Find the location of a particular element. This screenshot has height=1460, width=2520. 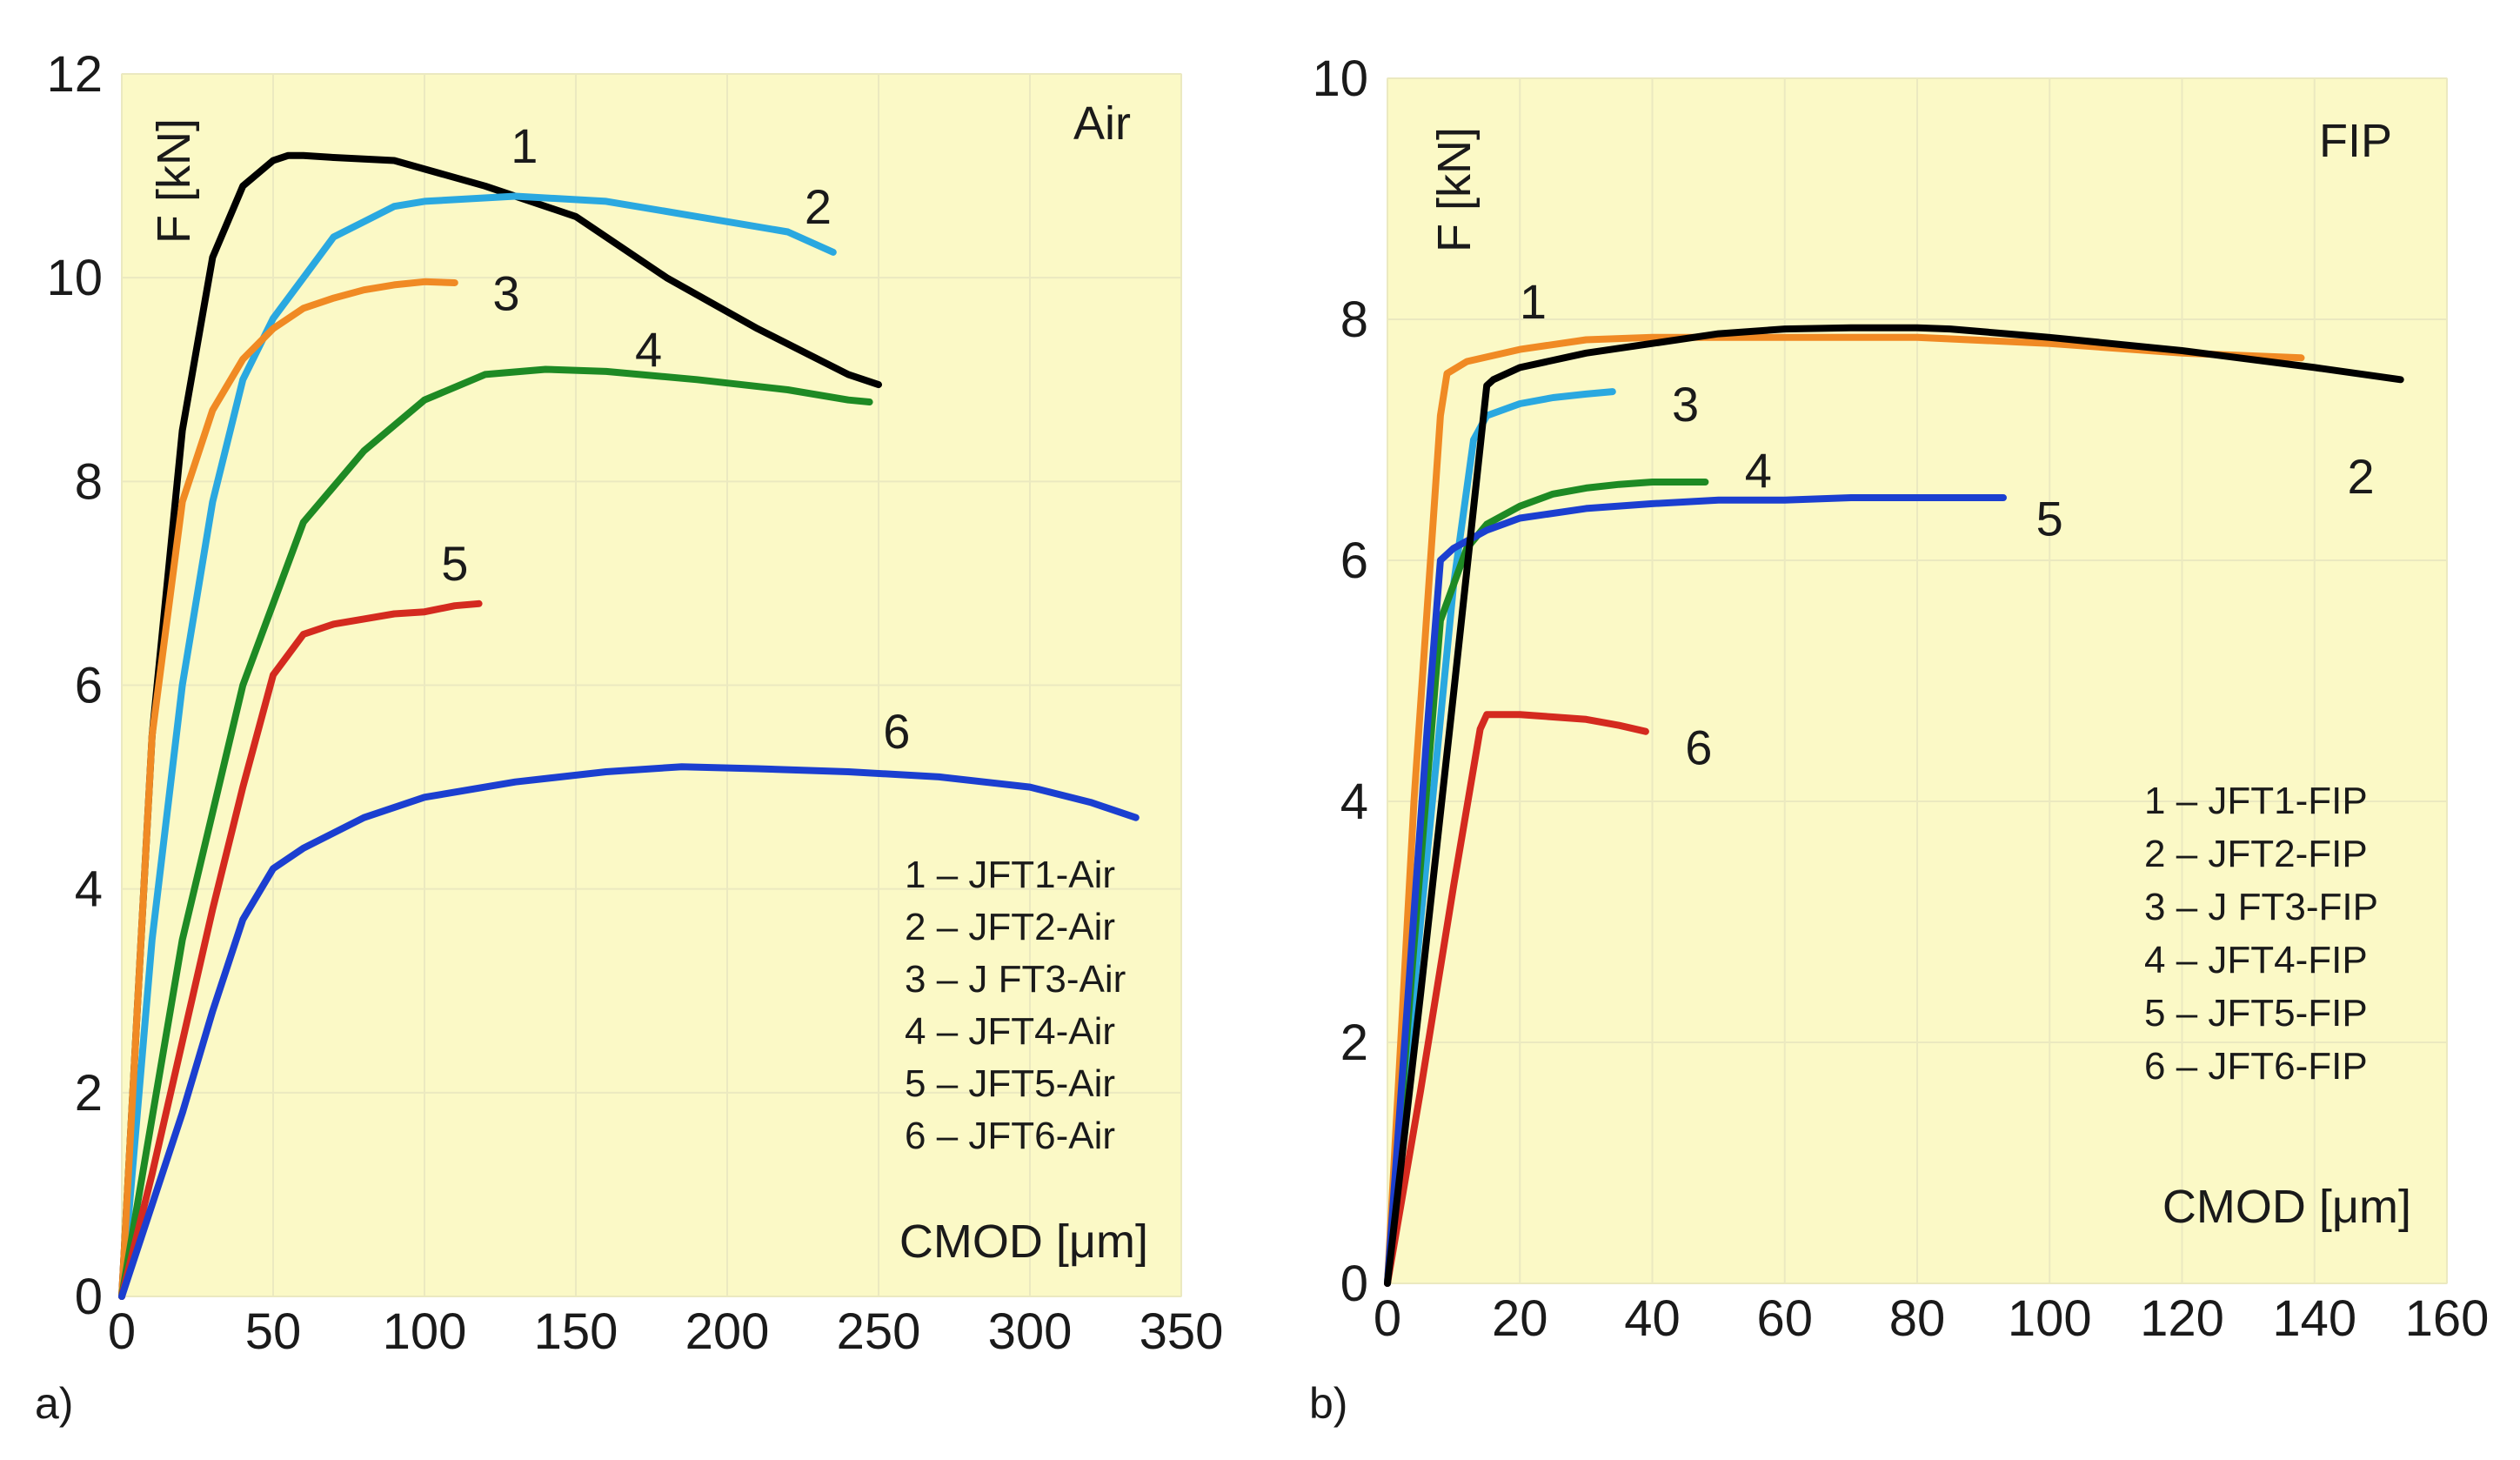

legend-entry: 4 – JFT4-FIP is located at coordinates (2256, 960).